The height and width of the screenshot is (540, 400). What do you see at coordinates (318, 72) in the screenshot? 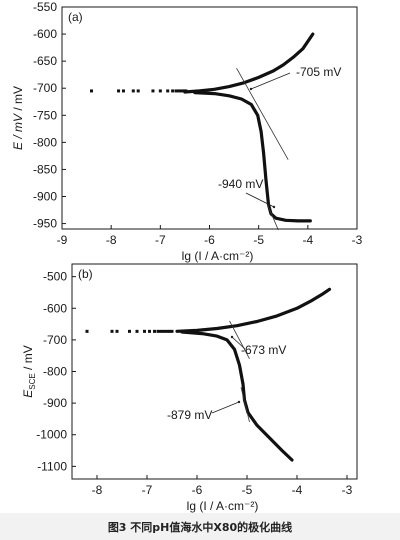
I see `annotation-label: -705 mV` at bounding box center [318, 72].